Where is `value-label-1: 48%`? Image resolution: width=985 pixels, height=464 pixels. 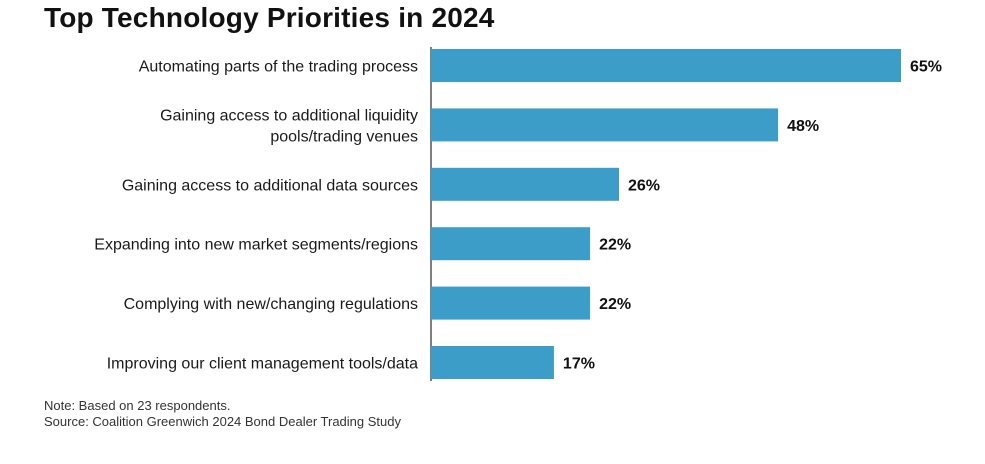 value-label-1: 48% is located at coordinates (803, 126).